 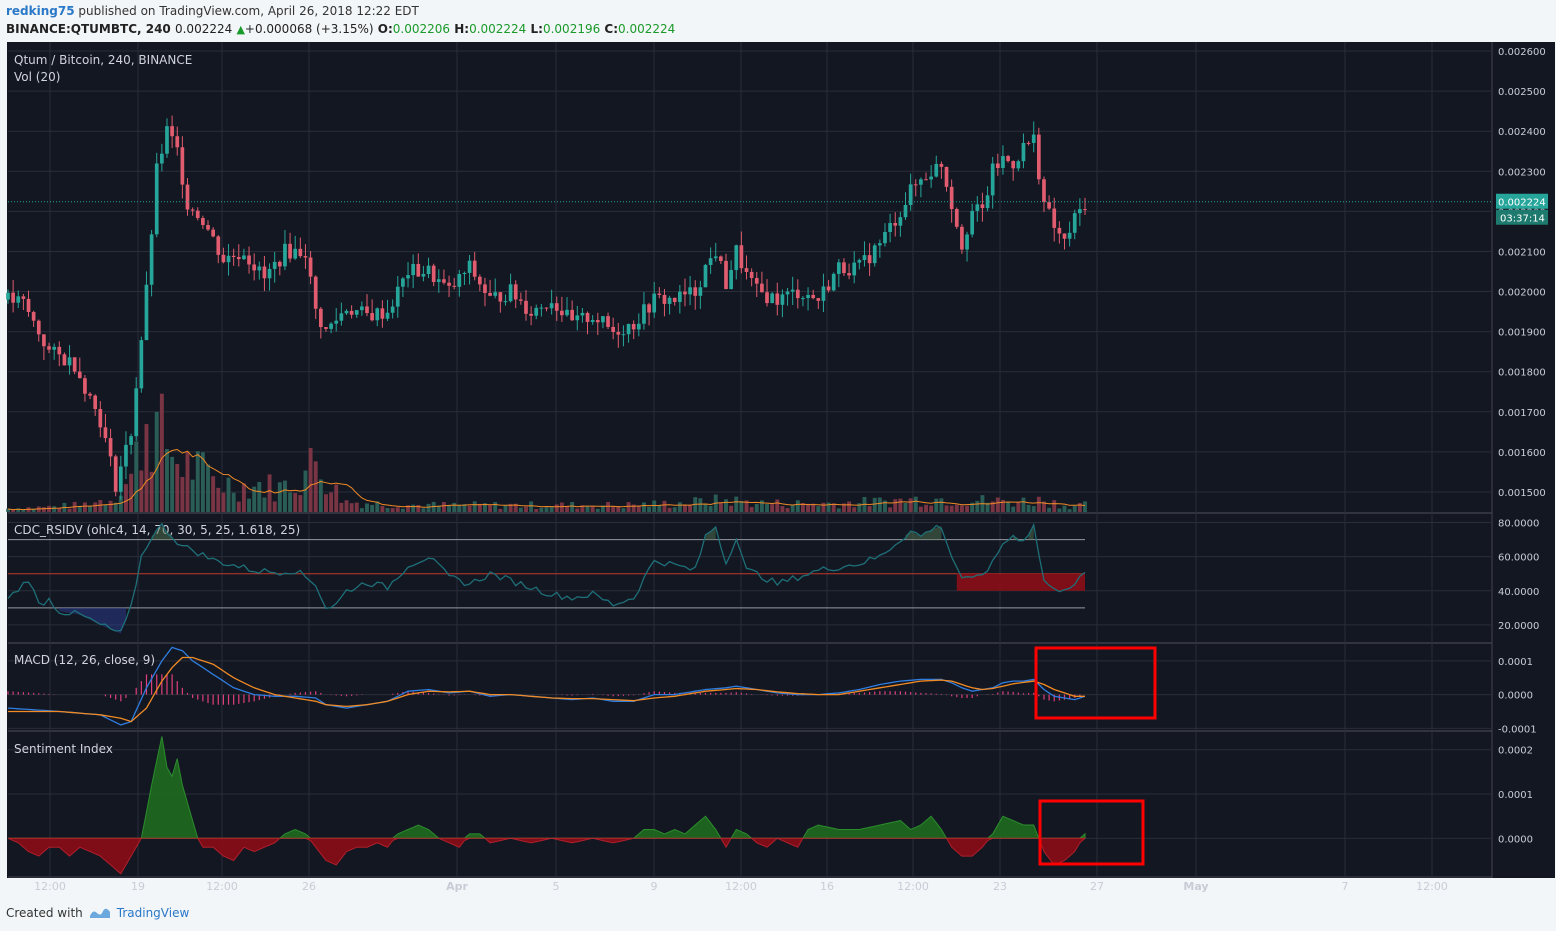 What do you see at coordinates (571, 29) in the screenshot?
I see `low-value: 0.002196` at bounding box center [571, 29].